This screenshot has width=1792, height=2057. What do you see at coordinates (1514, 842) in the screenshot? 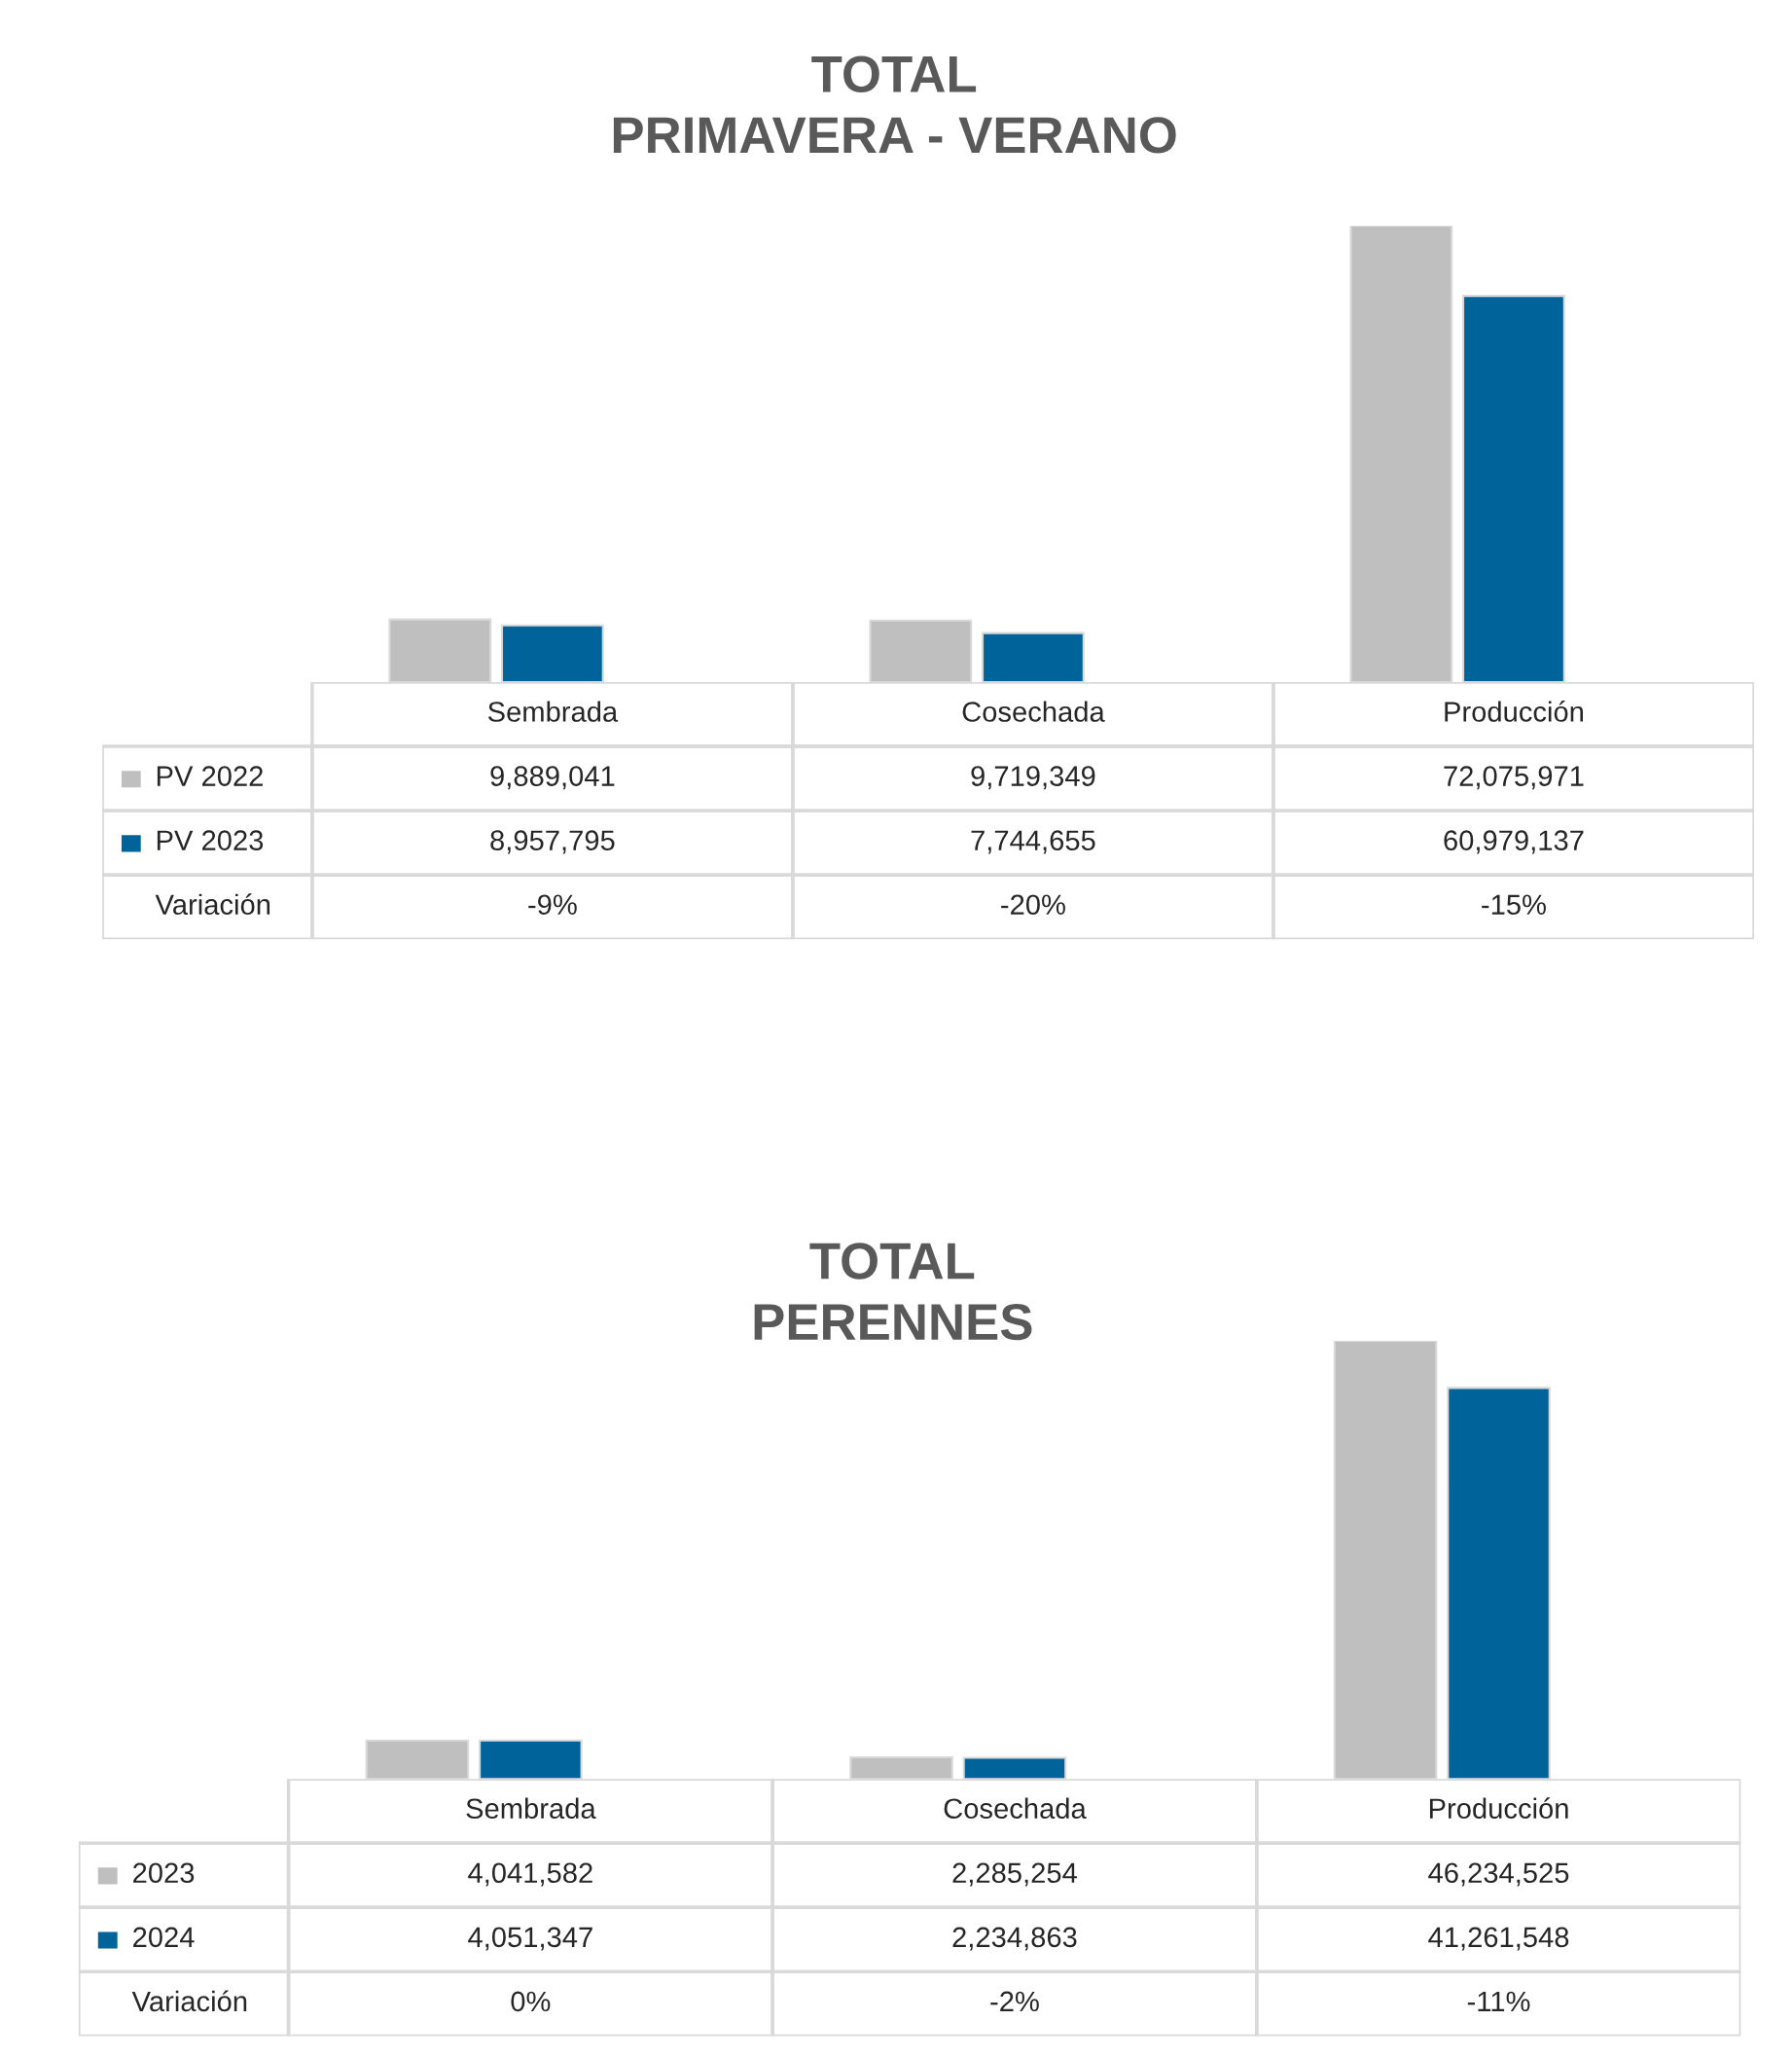
I see `data-label: 60,979,137` at bounding box center [1514, 842].